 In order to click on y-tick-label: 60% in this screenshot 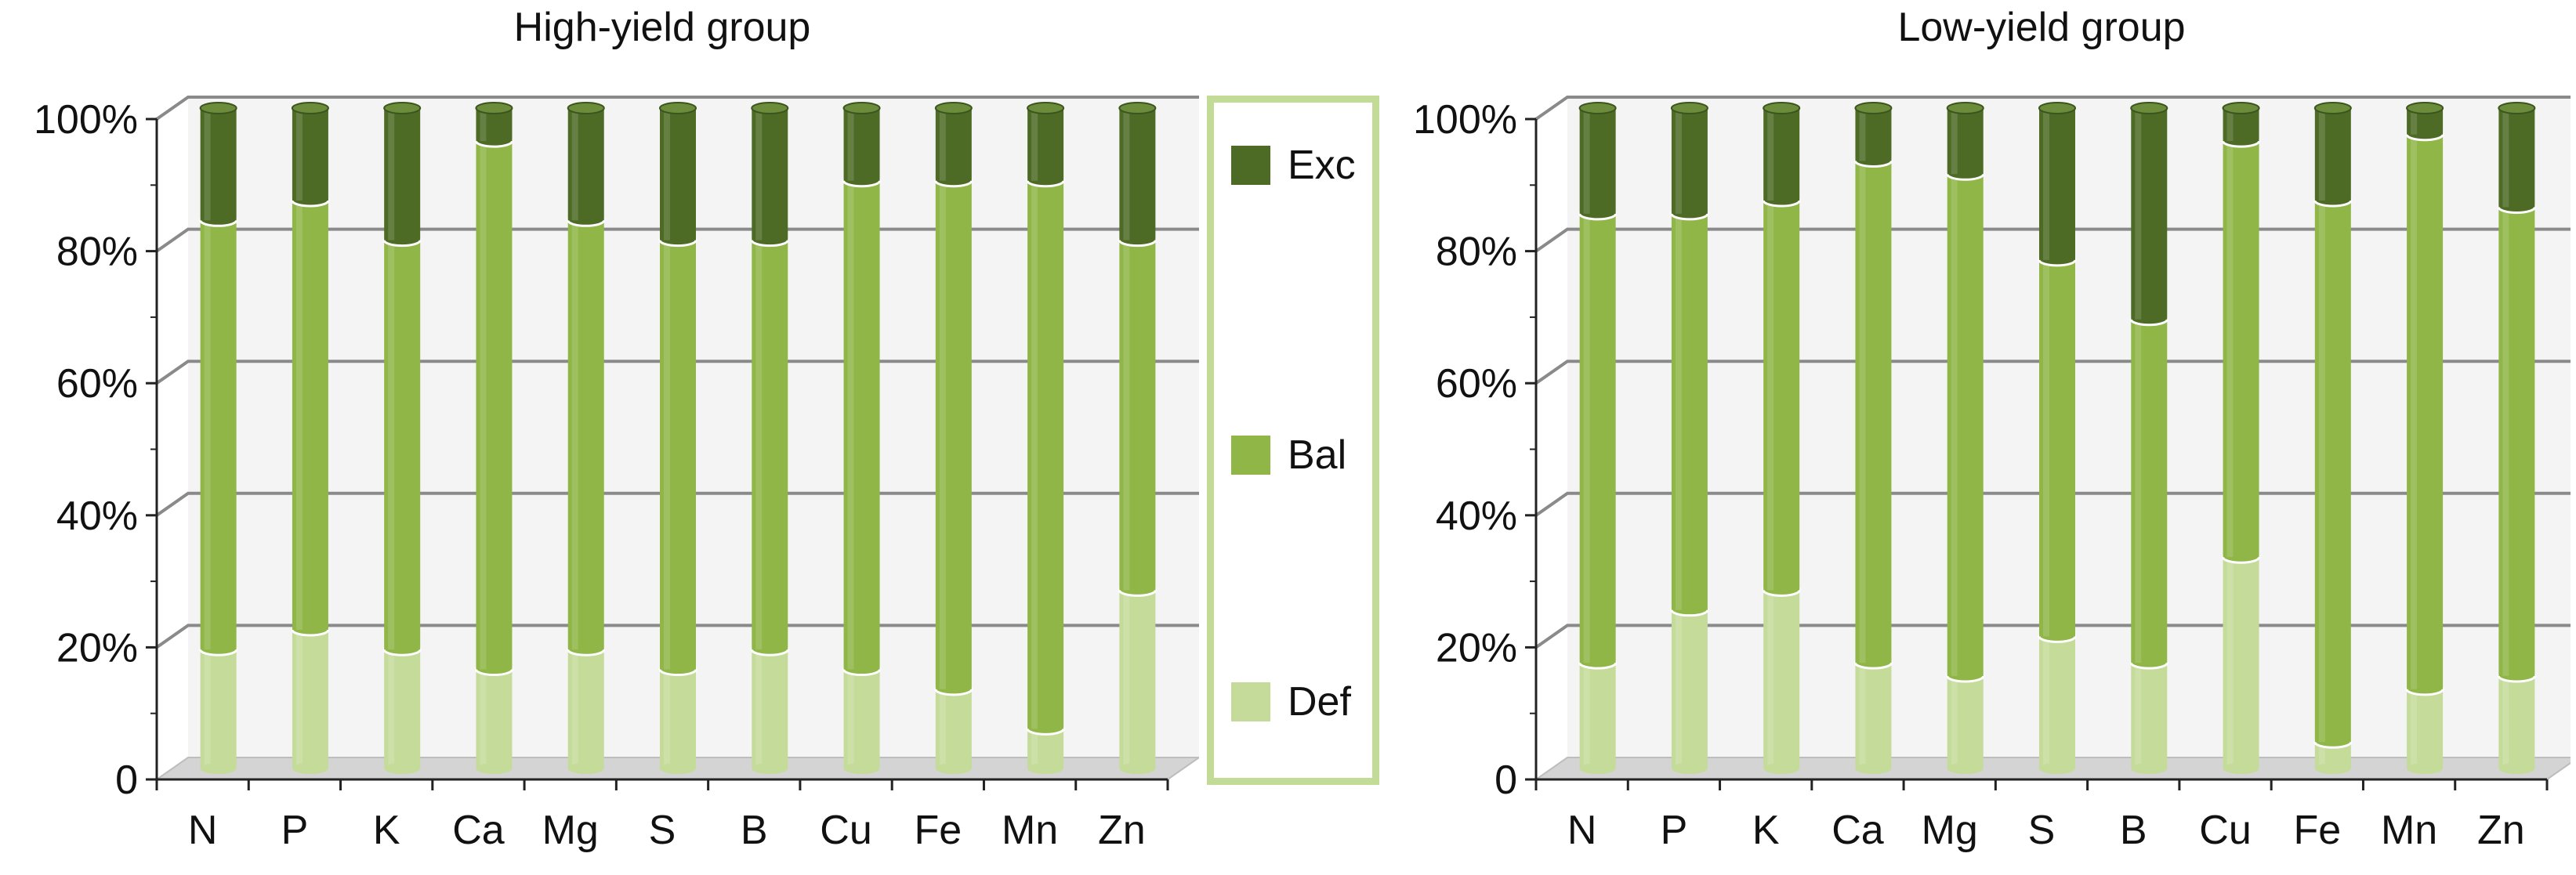, I will do `click(97, 384)`.